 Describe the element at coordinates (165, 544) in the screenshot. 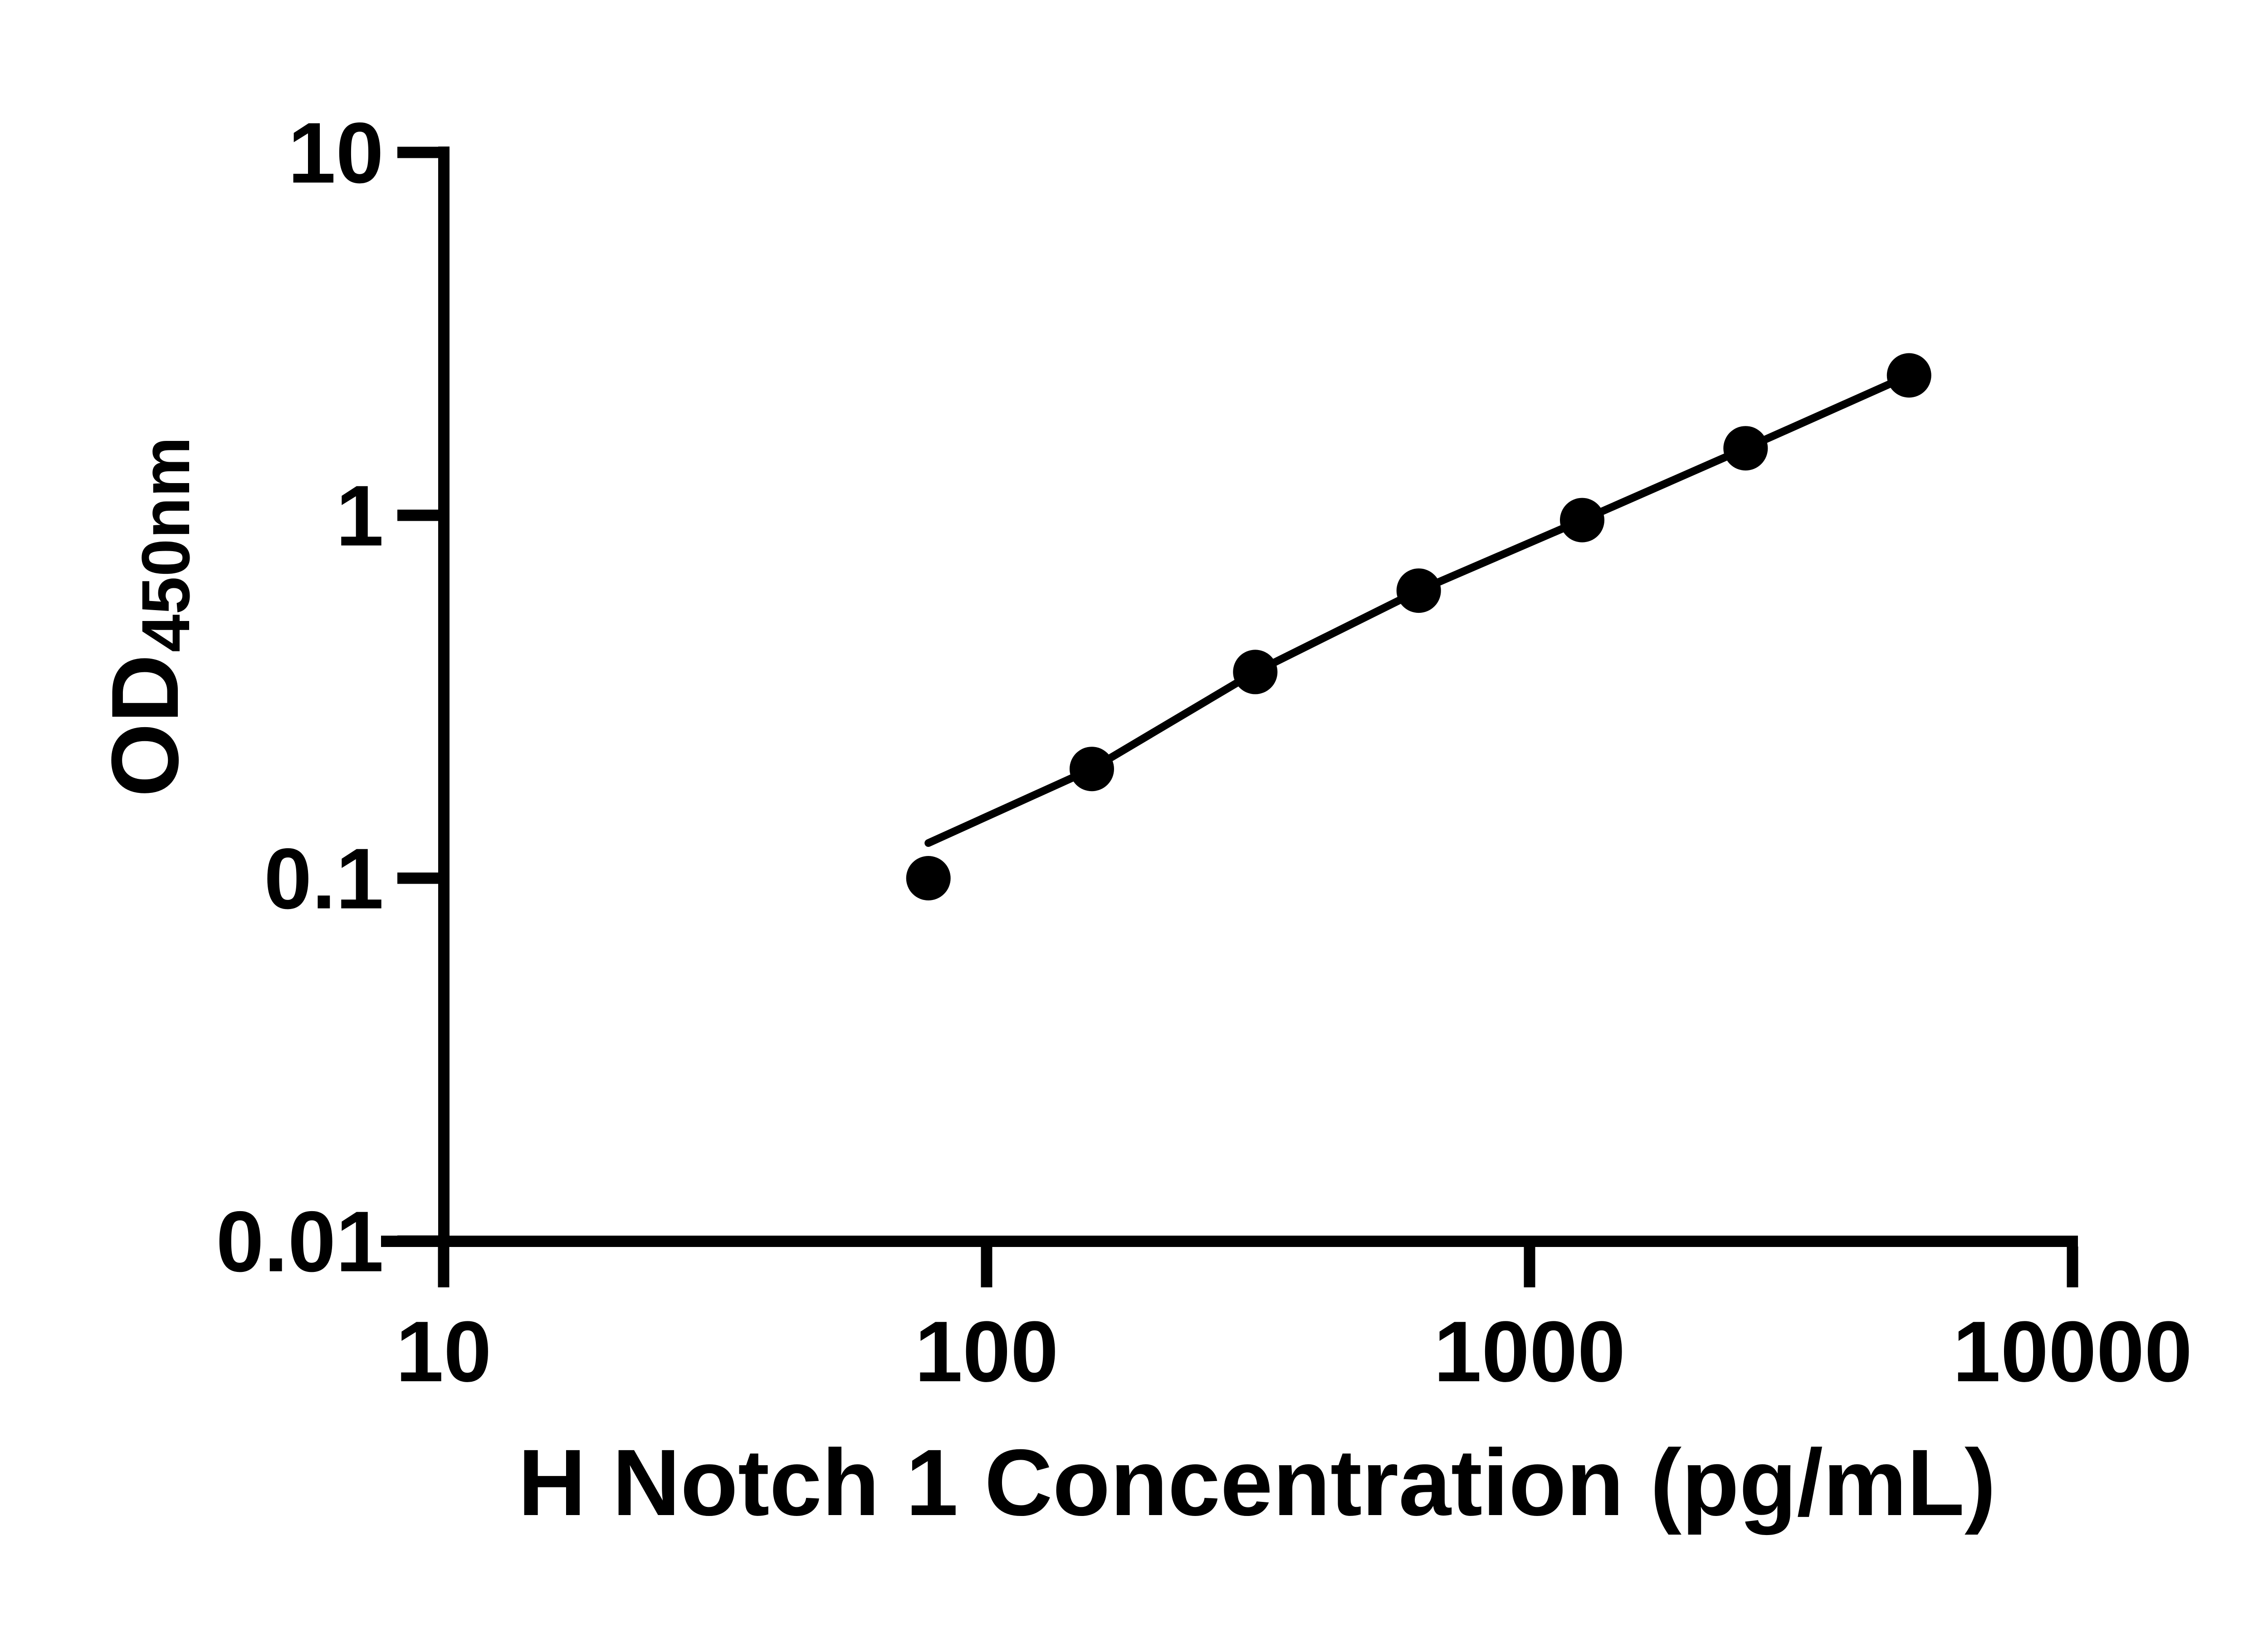

I see `y-axis-title-subscript: 450nm` at that location.